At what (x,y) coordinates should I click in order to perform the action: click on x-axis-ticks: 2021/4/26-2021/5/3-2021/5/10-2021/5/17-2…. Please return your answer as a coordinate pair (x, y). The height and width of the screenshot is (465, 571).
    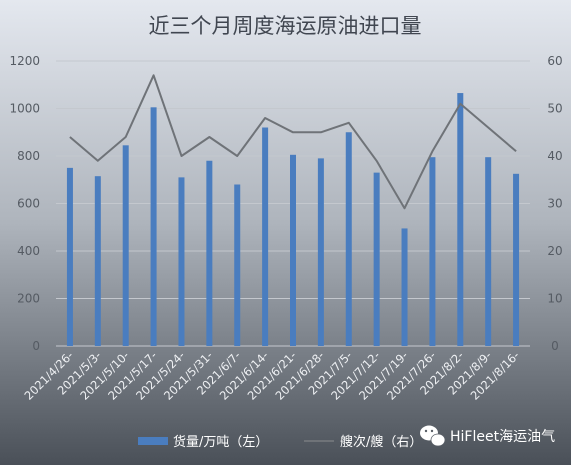
    Looking at the image, I should click on (272, 375).